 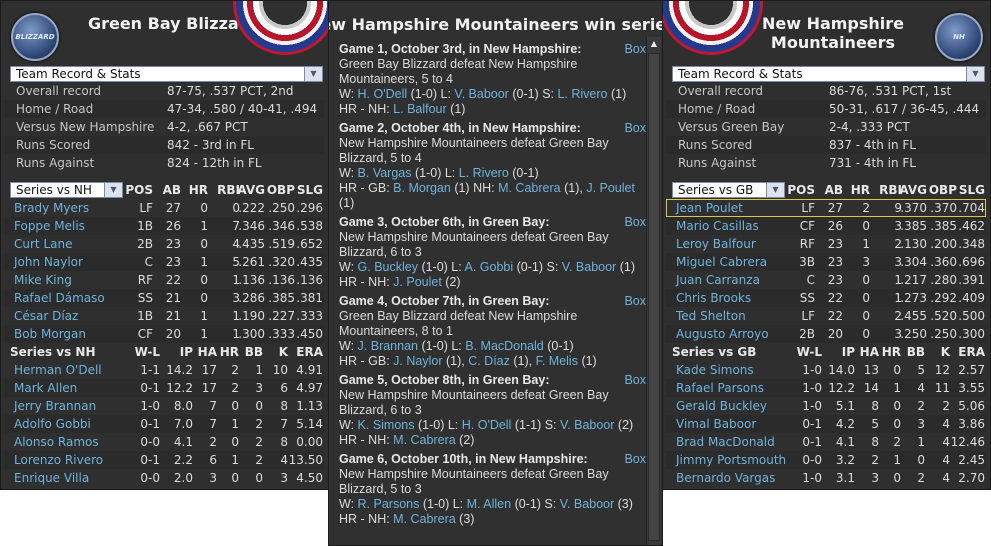 What do you see at coordinates (717, 226) in the screenshot?
I see `player-name-link: Mario Casillas` at bounding box center [717, 226].